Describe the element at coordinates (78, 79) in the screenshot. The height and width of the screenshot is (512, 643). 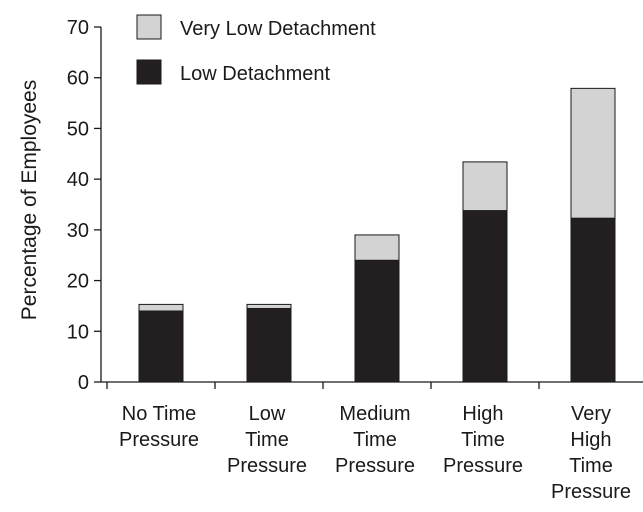
I see `y-tick-label: 60` at that location.